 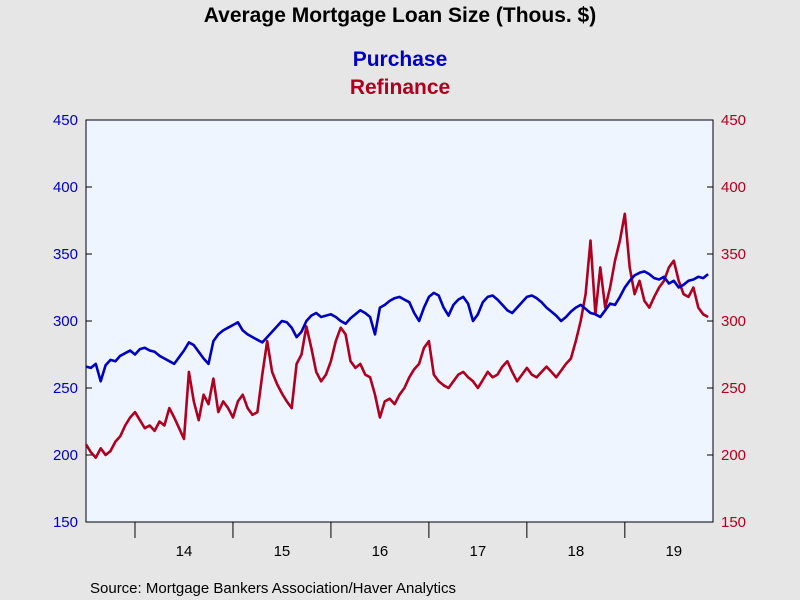 I want to click on x-tick-label: 17, so click(x=478, y=551).